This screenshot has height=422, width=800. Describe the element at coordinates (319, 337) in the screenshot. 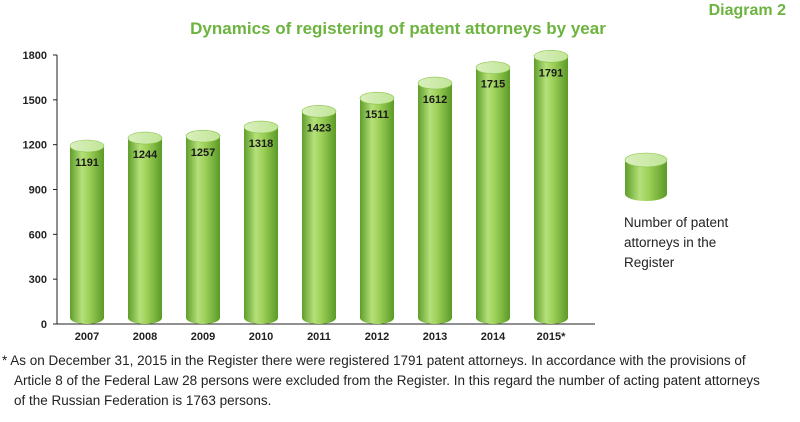

I see `x-tick-label: 2011` at that location.